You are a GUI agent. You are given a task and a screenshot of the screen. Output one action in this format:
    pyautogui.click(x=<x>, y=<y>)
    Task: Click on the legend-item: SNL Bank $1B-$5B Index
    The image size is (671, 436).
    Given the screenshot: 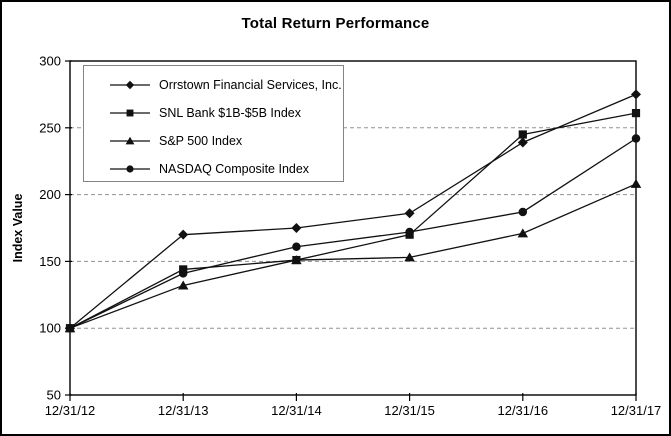 What is the action you would take?
    pyautogui.click(x=226, y=113)
    